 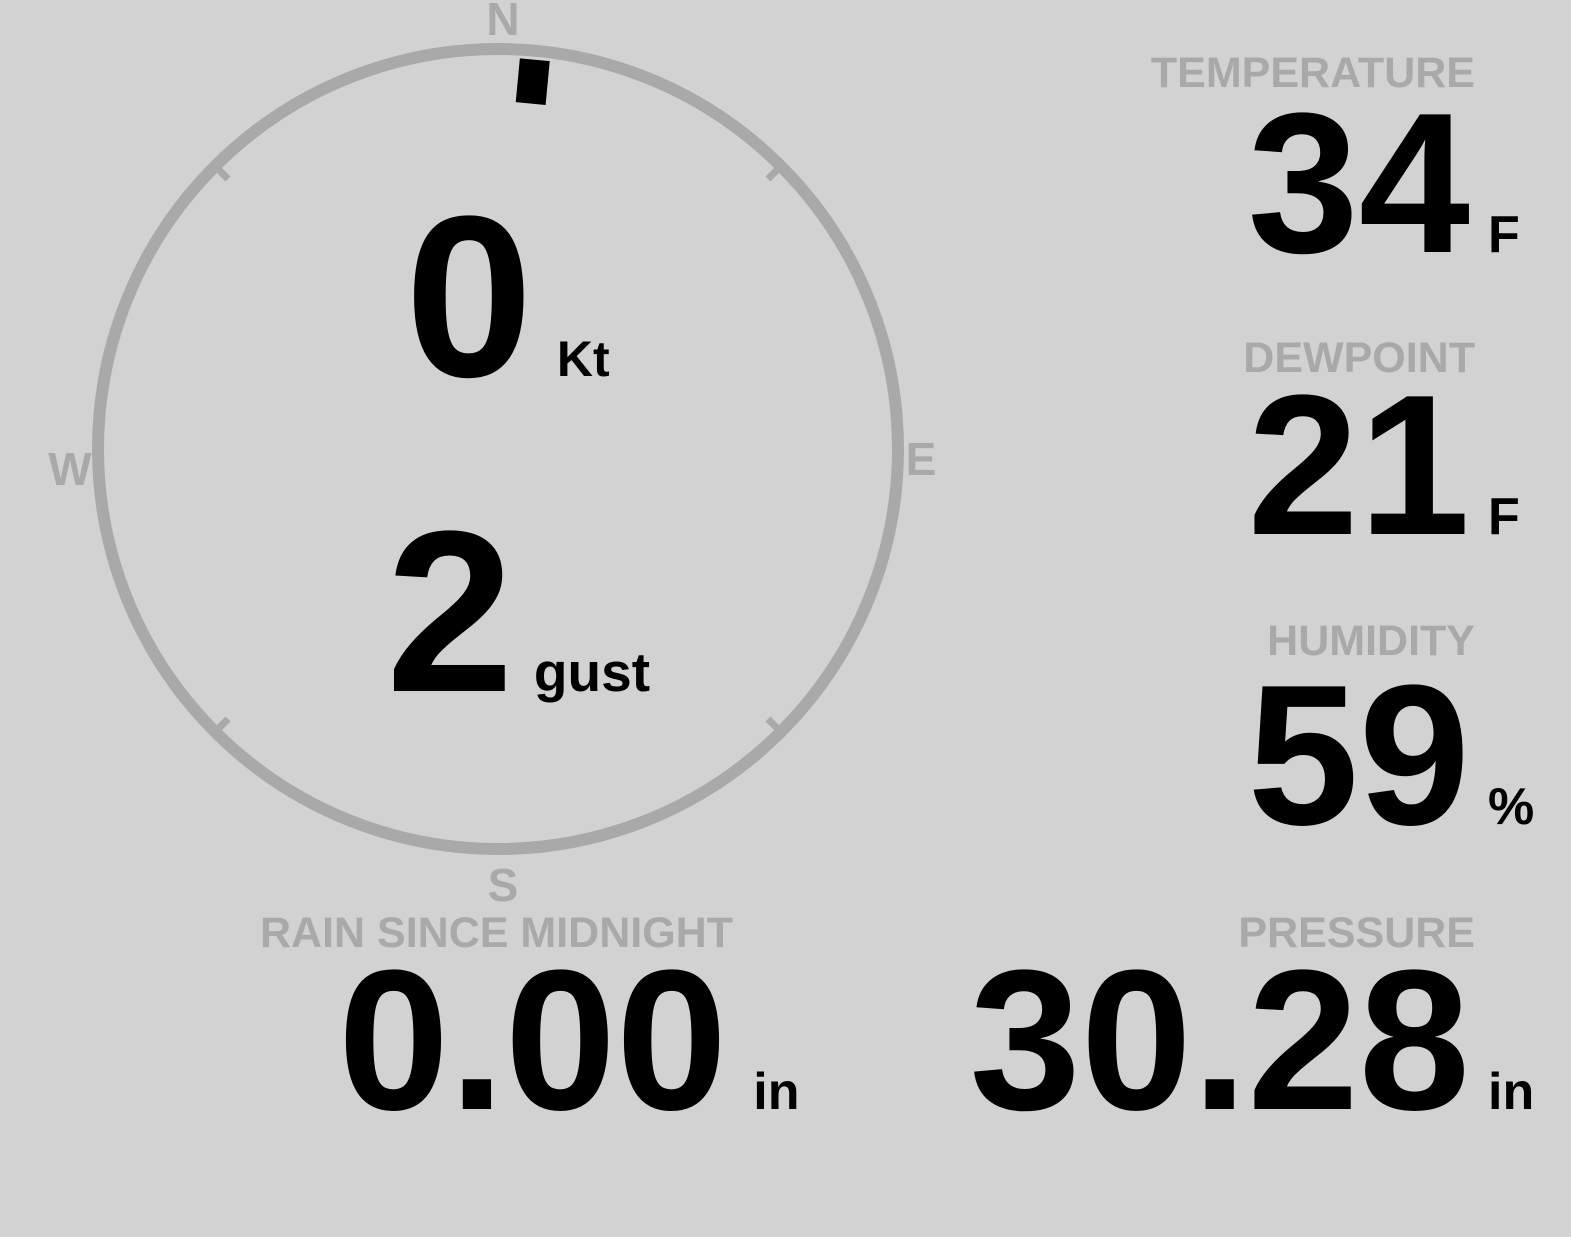 I want to click on temperature-value: 34, so click(x=1358, y=183).